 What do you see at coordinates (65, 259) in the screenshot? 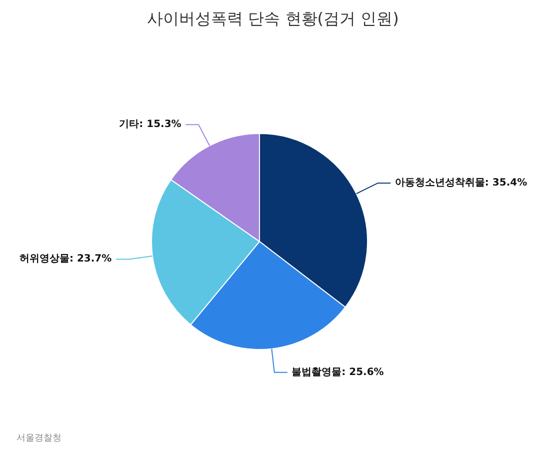
I see `slice-label: 허위영상물: 23.7%` at bounding box center [65, 259].